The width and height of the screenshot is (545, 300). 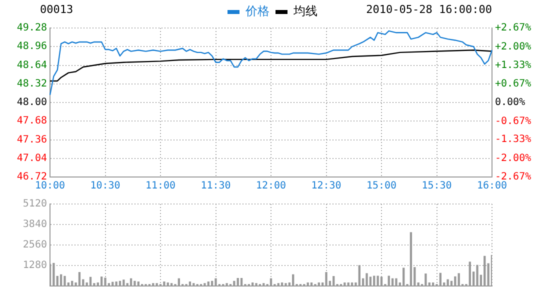 What do you see at coordinates (513, 140) in the screenshot?
I see `y2-tick-label: -1.33%` at bounding box center [513, 140].